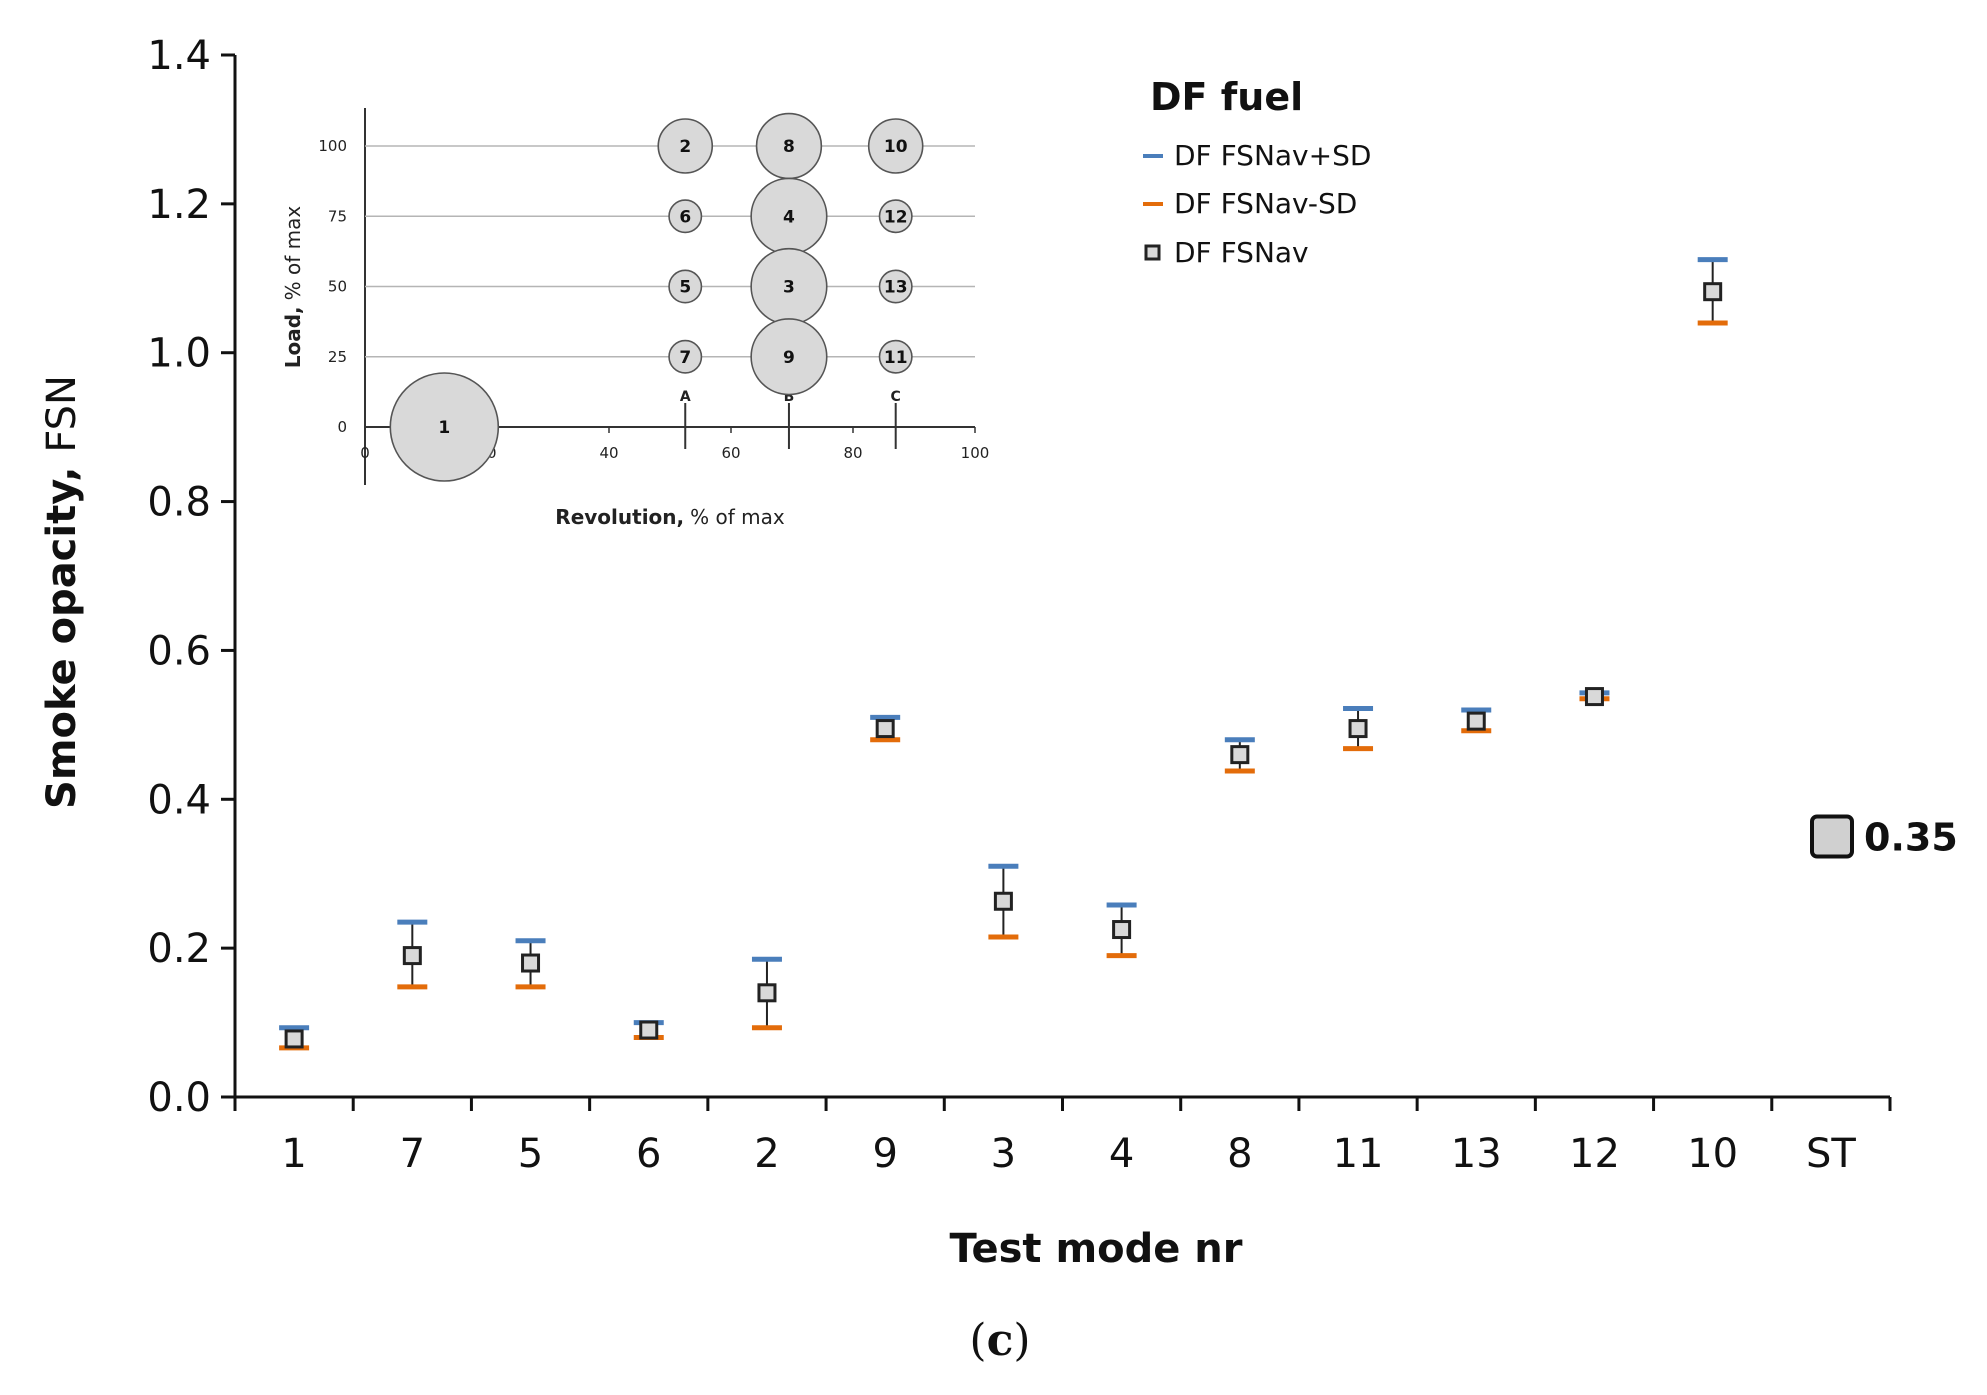  What do you see at coordinates (179, 354) in the screenshot?
I see `y-tick-label: 1.0` at bounding box center [179, 354].